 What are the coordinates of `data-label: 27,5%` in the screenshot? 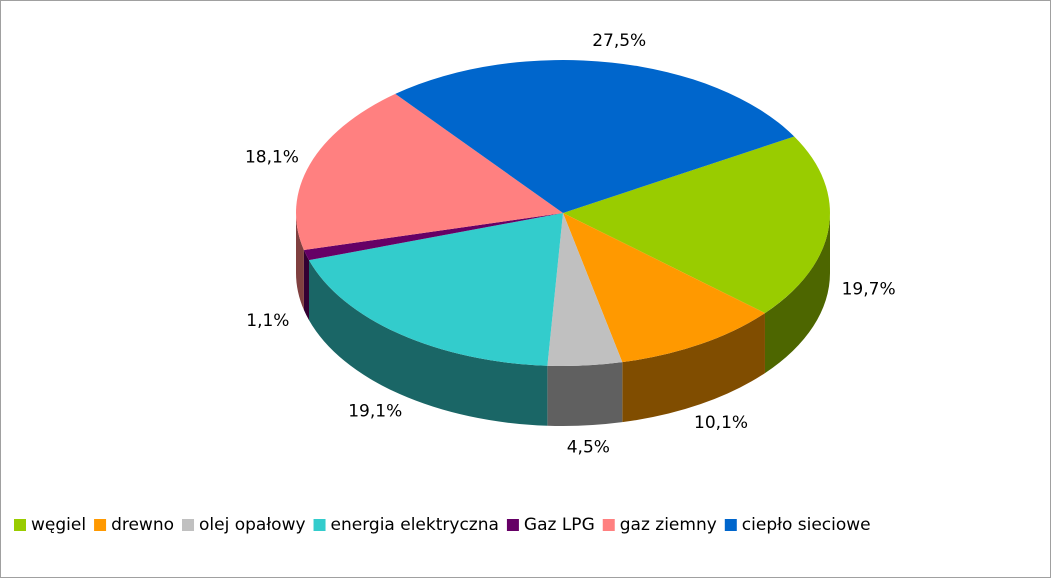 It's located at (619, 41).